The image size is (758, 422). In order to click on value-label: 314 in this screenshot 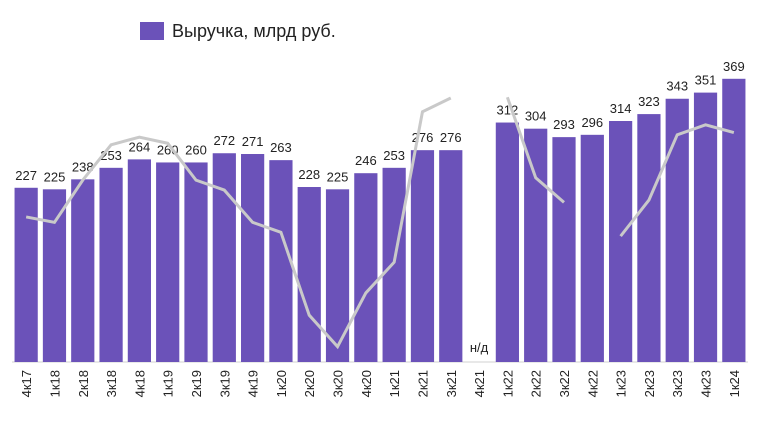, I will do `click(621, 108)`.